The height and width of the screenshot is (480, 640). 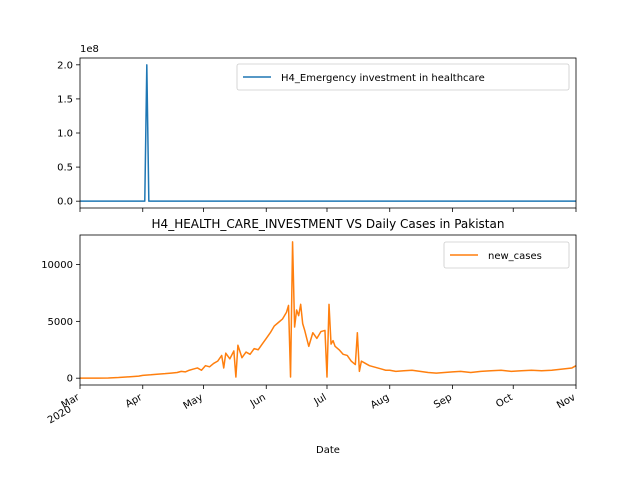 I want to click on bottom-y-tick-label: 5000, so click(x=60, y=322).